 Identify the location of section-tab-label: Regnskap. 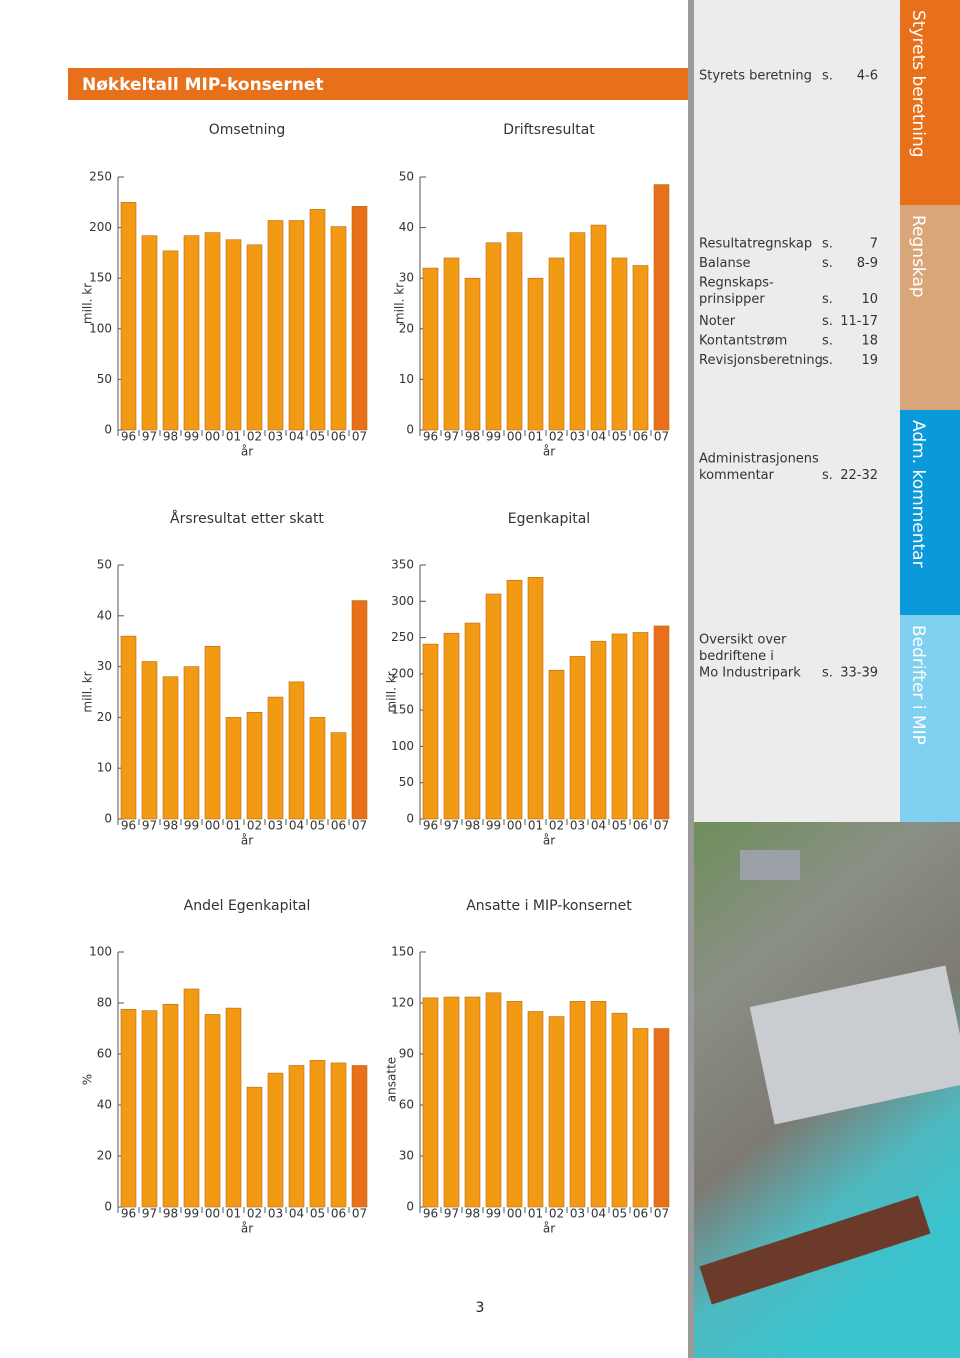
(918, 256).